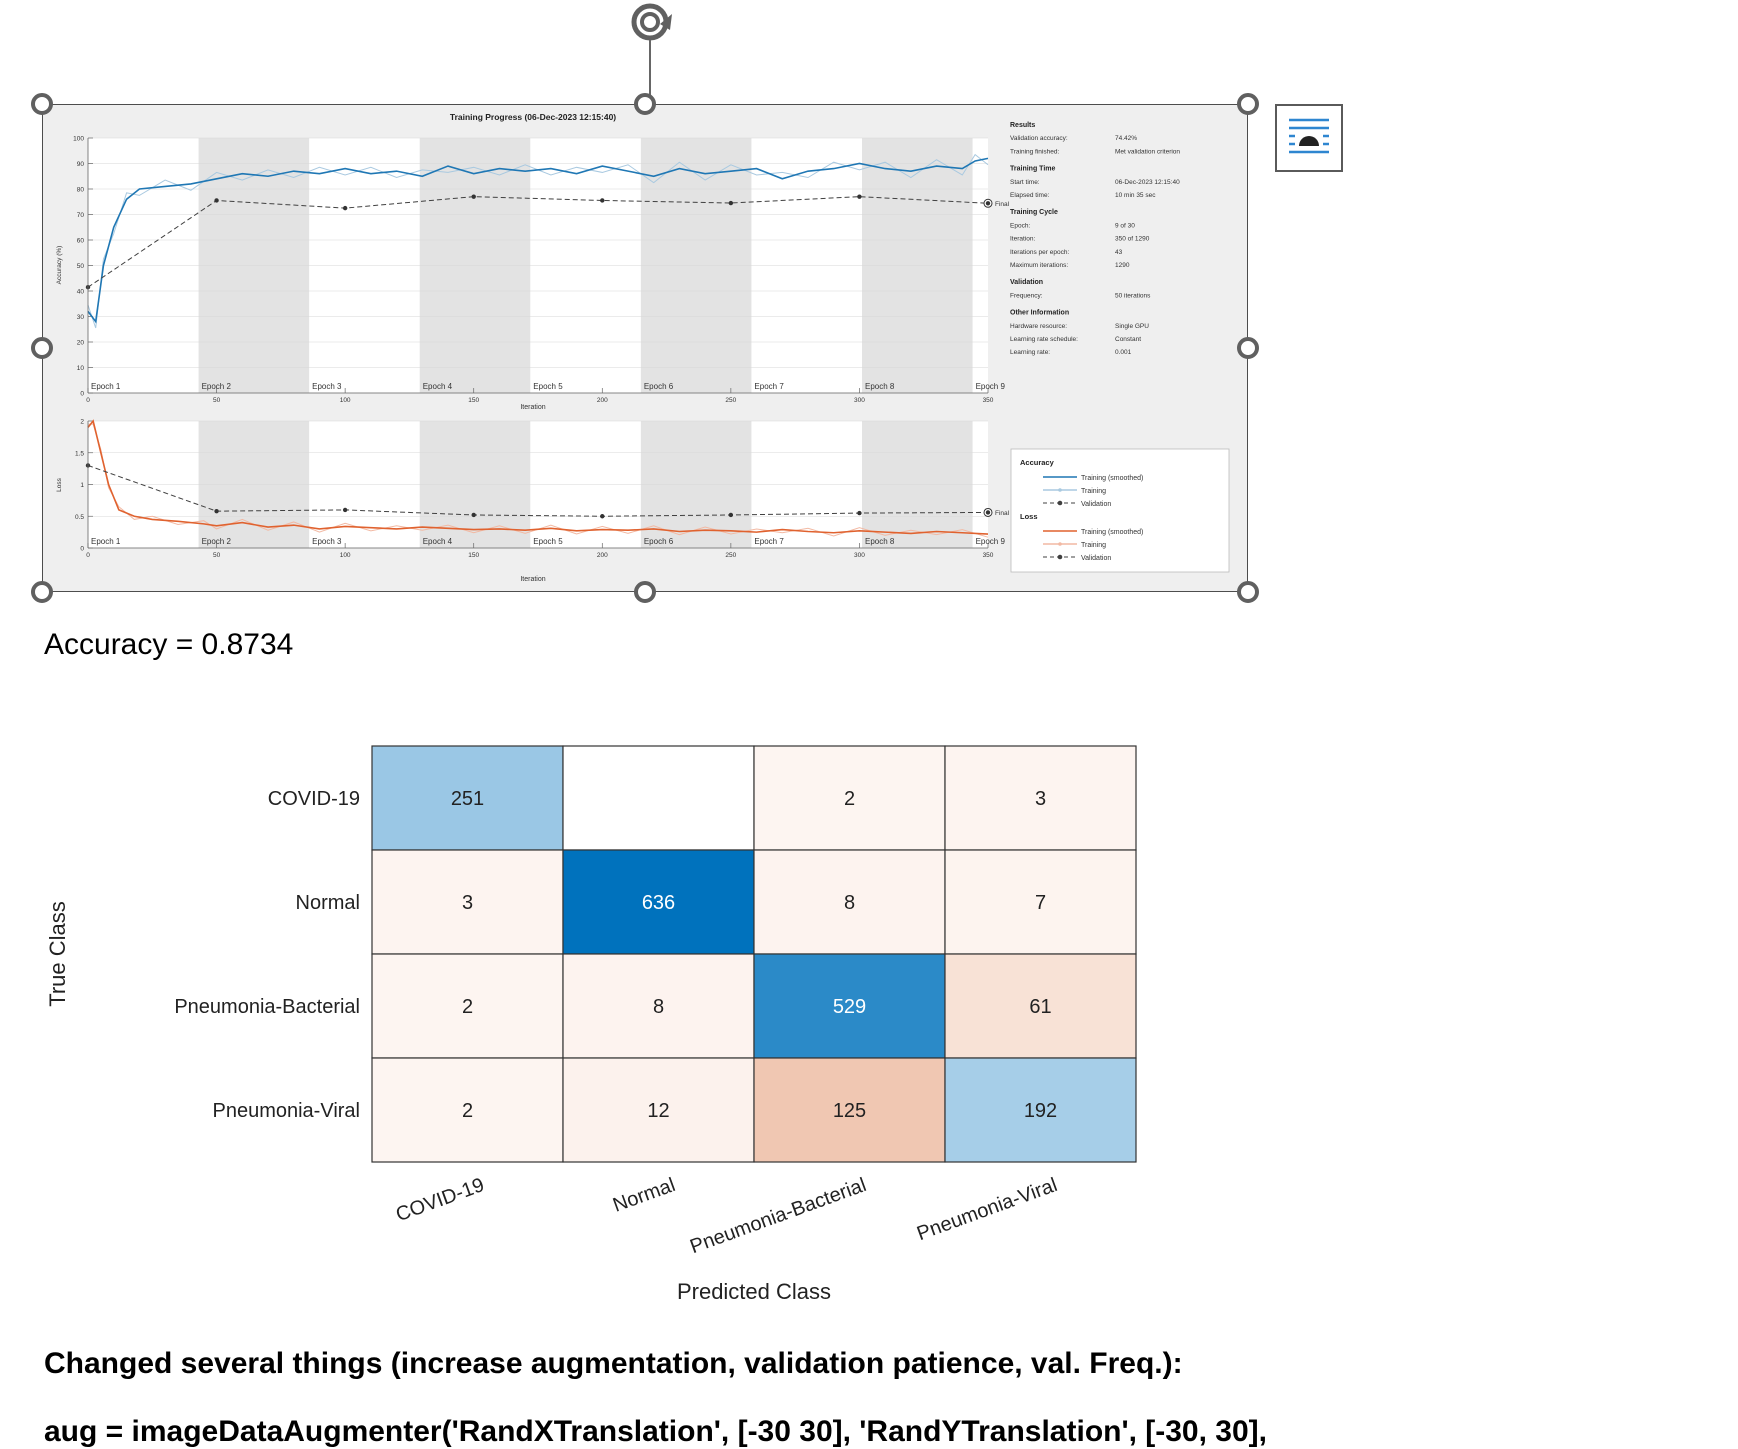 This screenshot has height=1449, width=1738. I want to click on confusion-col-label: Pneumonia-Bacterial, so click(778, 1216).